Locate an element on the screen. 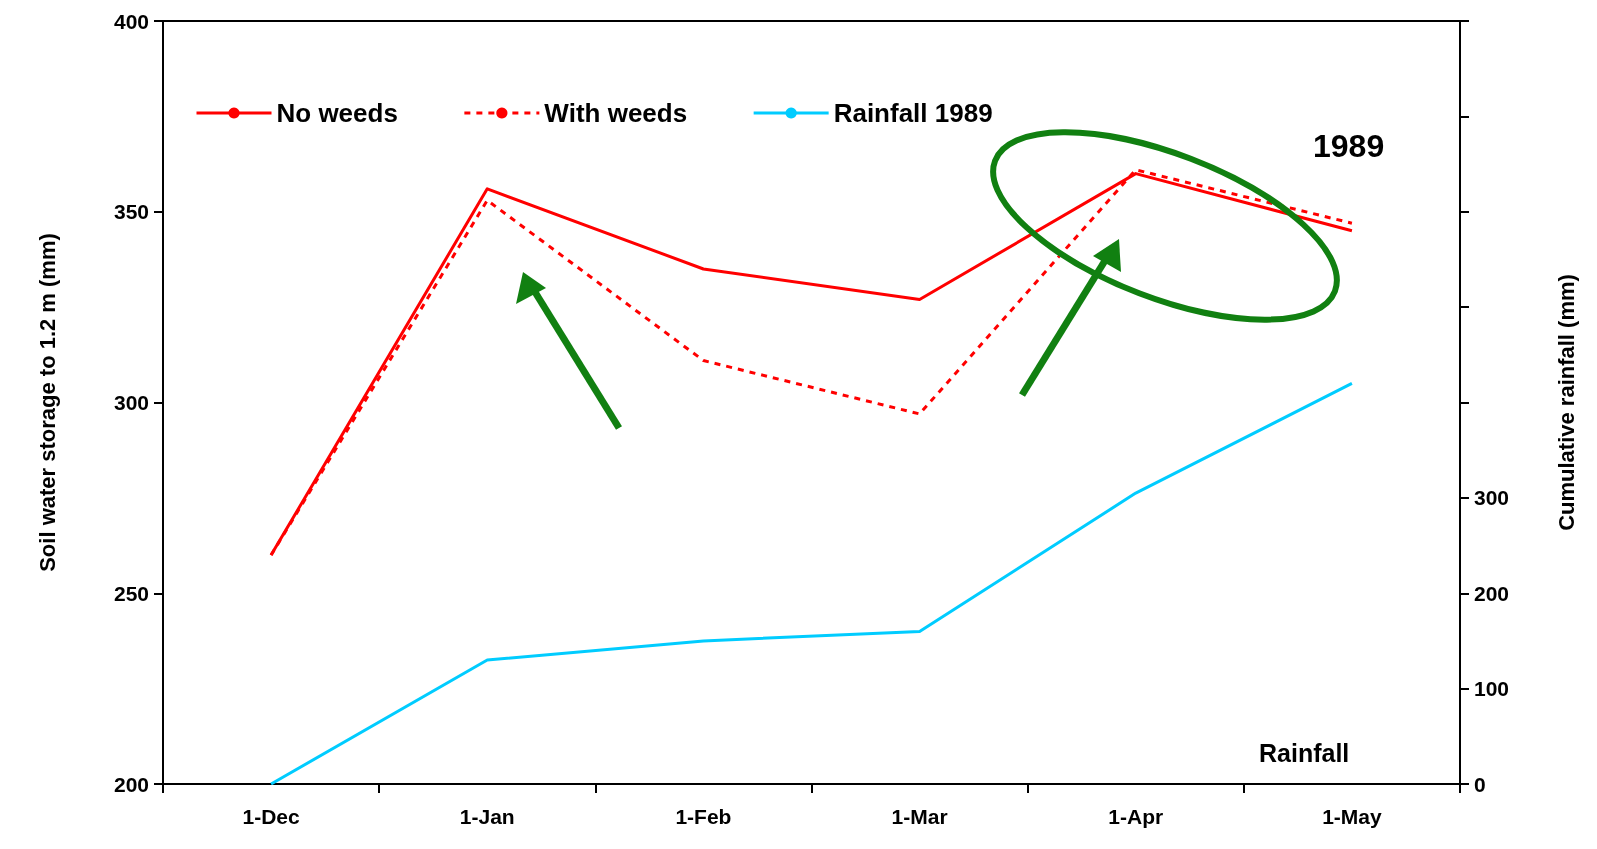 This screenshot has height=849, width=1597. y-tick-label: 400 is located at coordinates (131, 21).